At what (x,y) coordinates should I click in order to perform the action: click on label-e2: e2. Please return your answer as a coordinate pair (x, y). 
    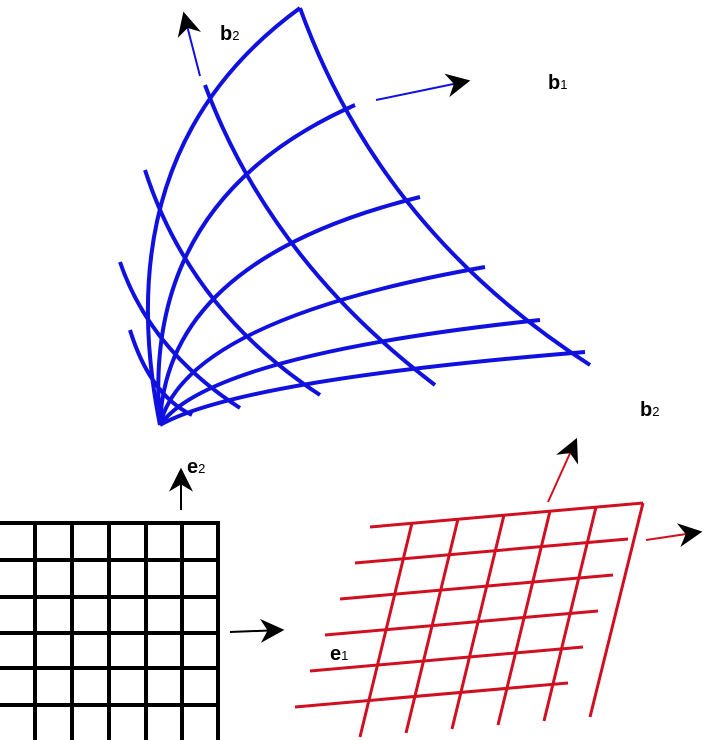
    Looking at the image, I should click on (196, 467).